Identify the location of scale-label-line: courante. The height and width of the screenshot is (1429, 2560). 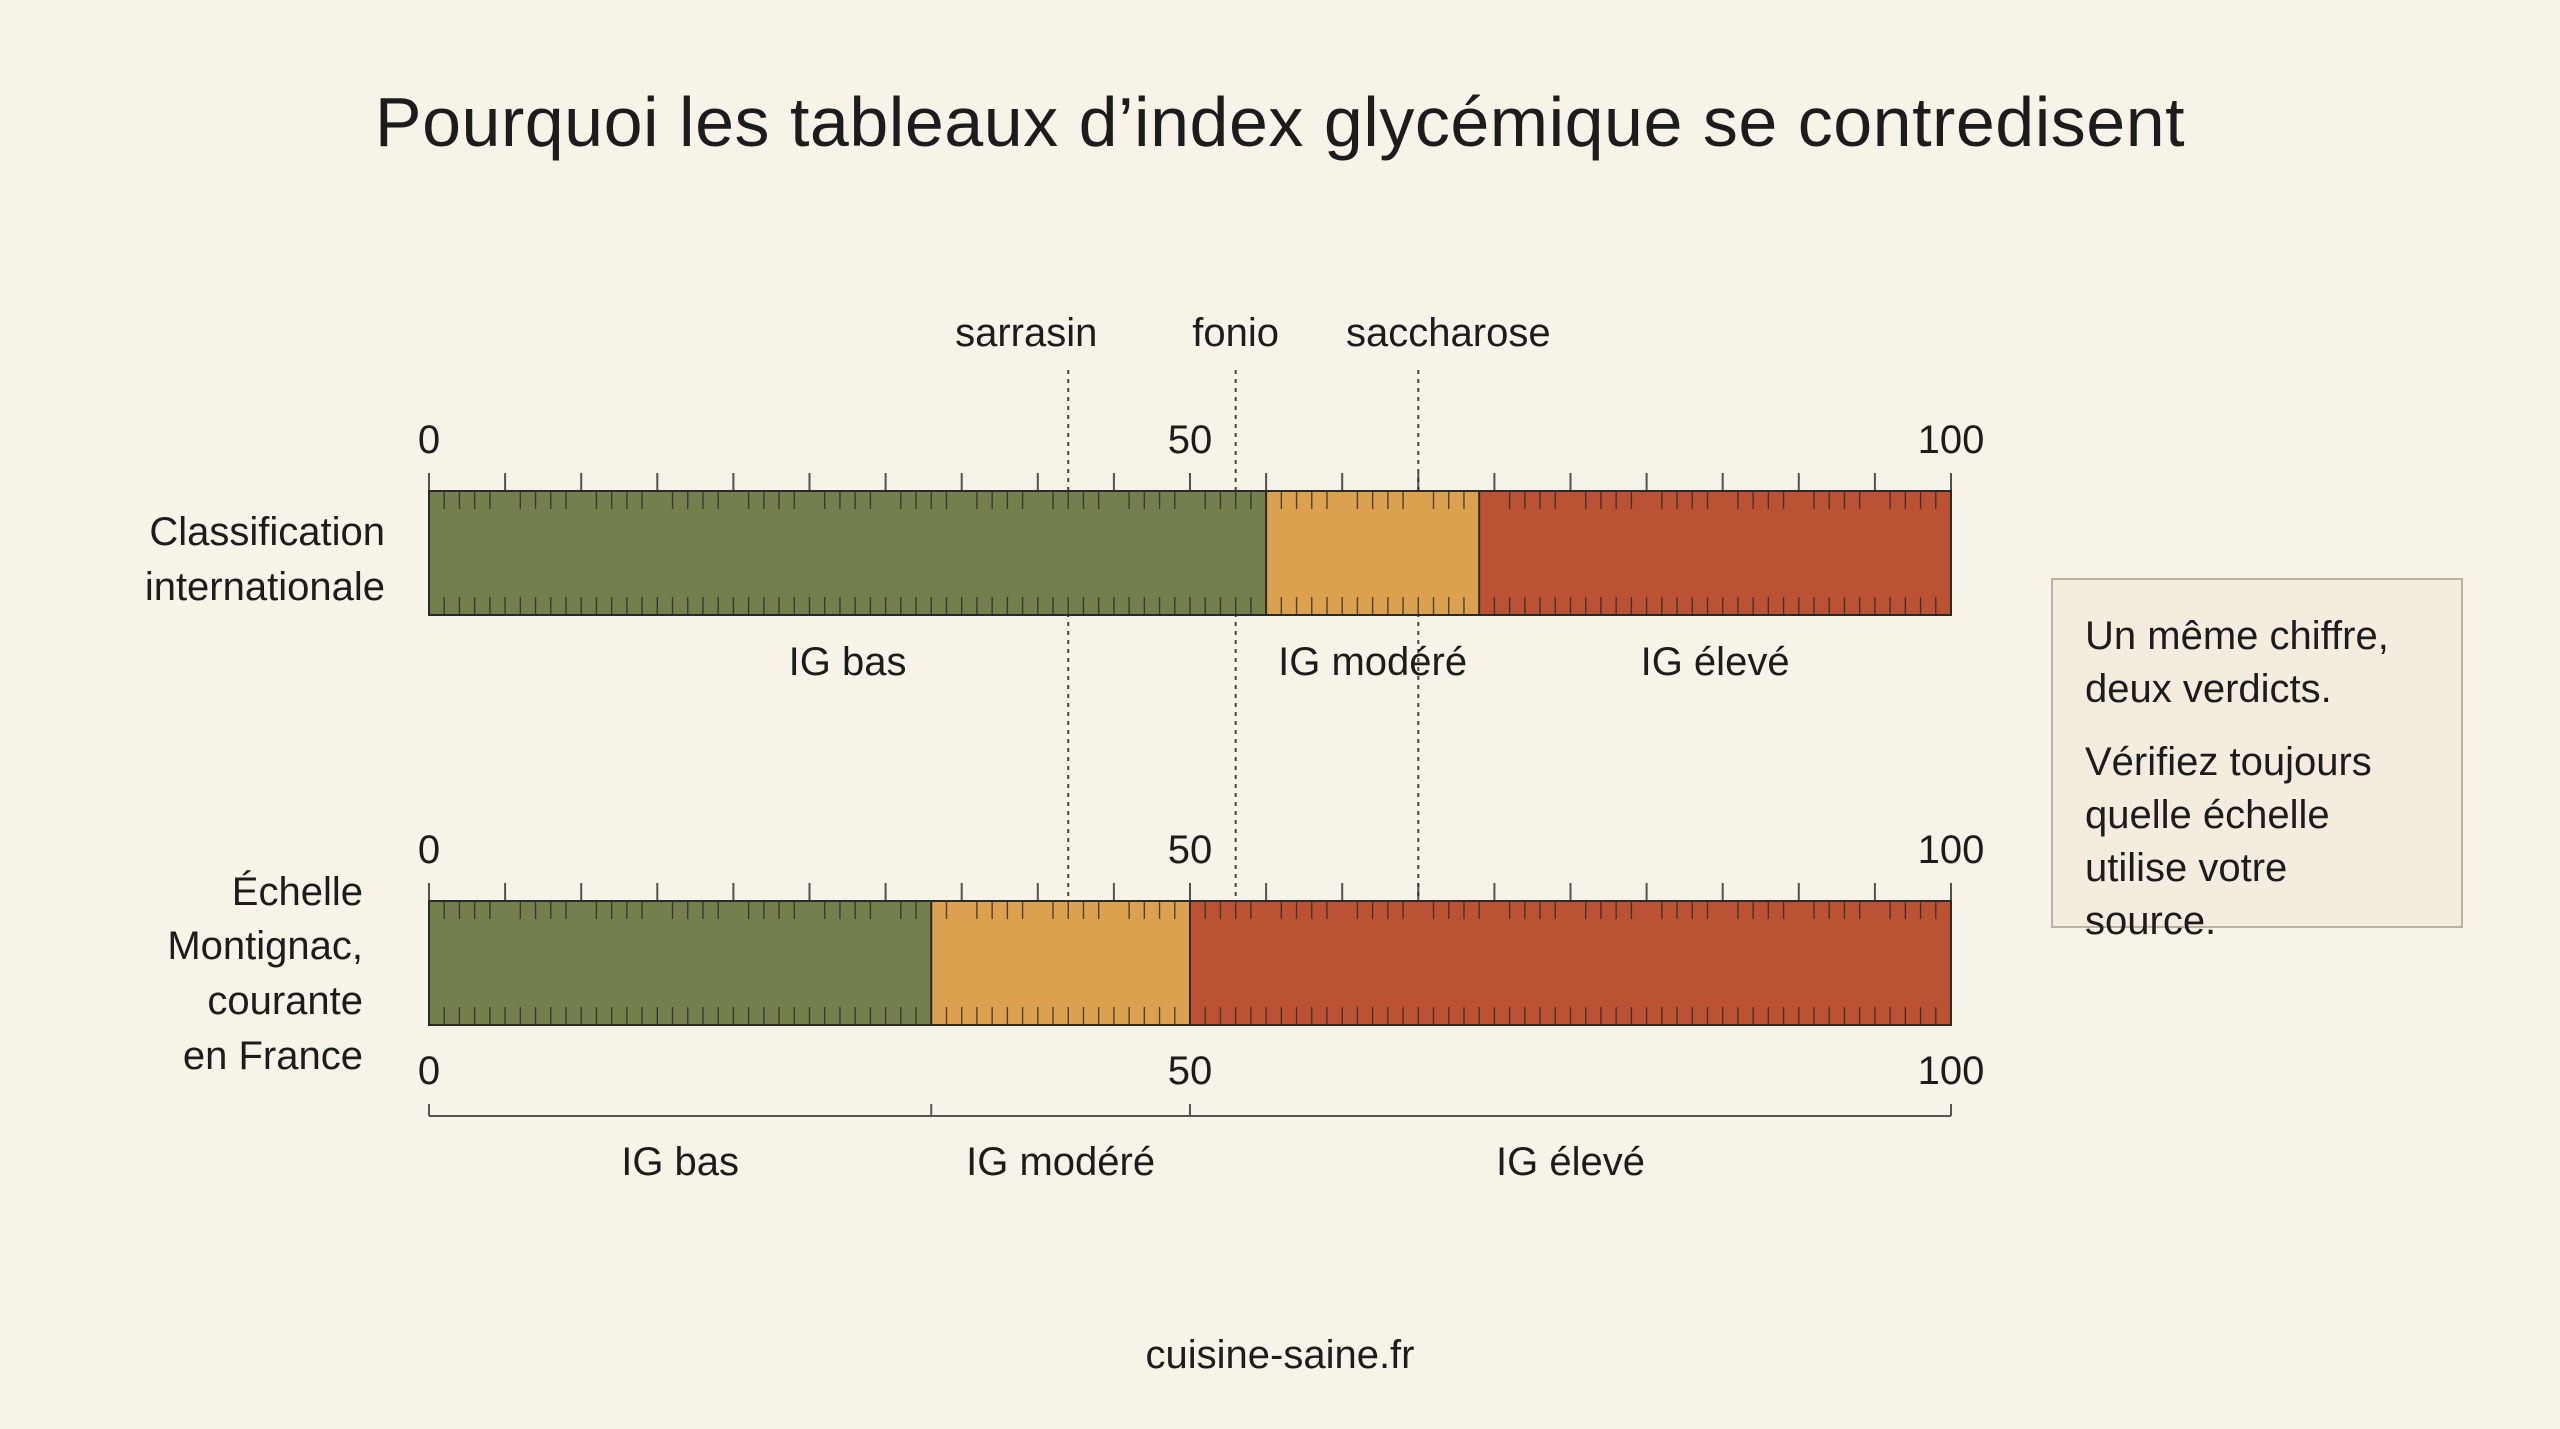
(285, 1001).